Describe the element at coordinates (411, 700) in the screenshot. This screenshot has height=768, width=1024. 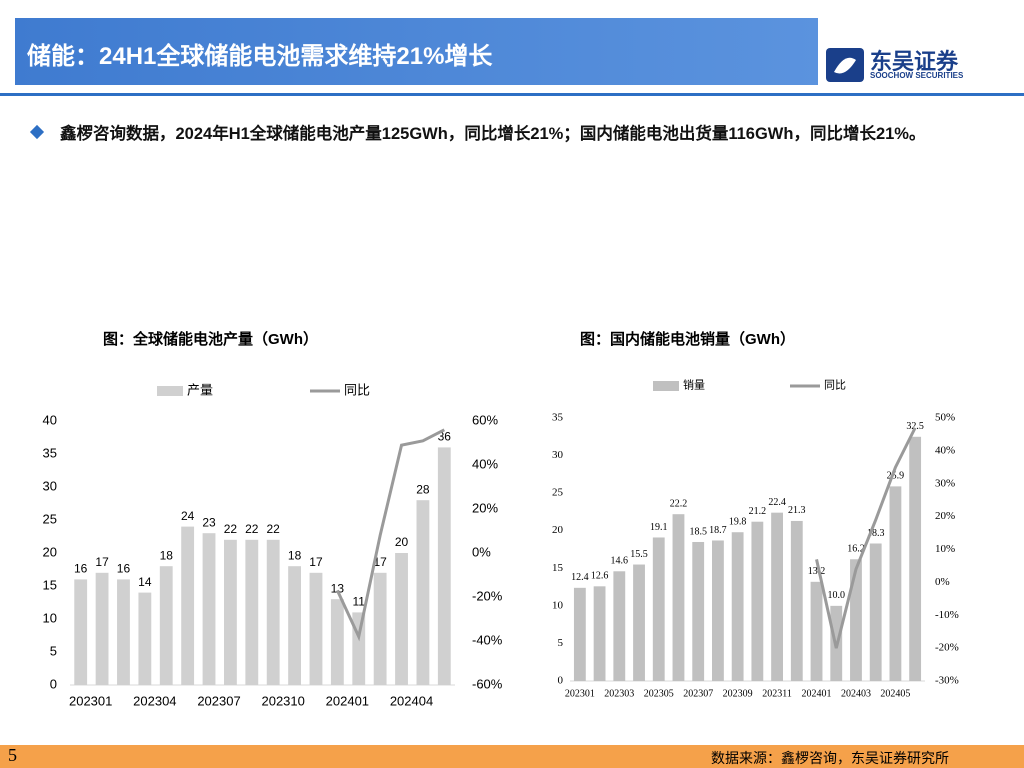
I see `x-tick-label: 202404` at that location.